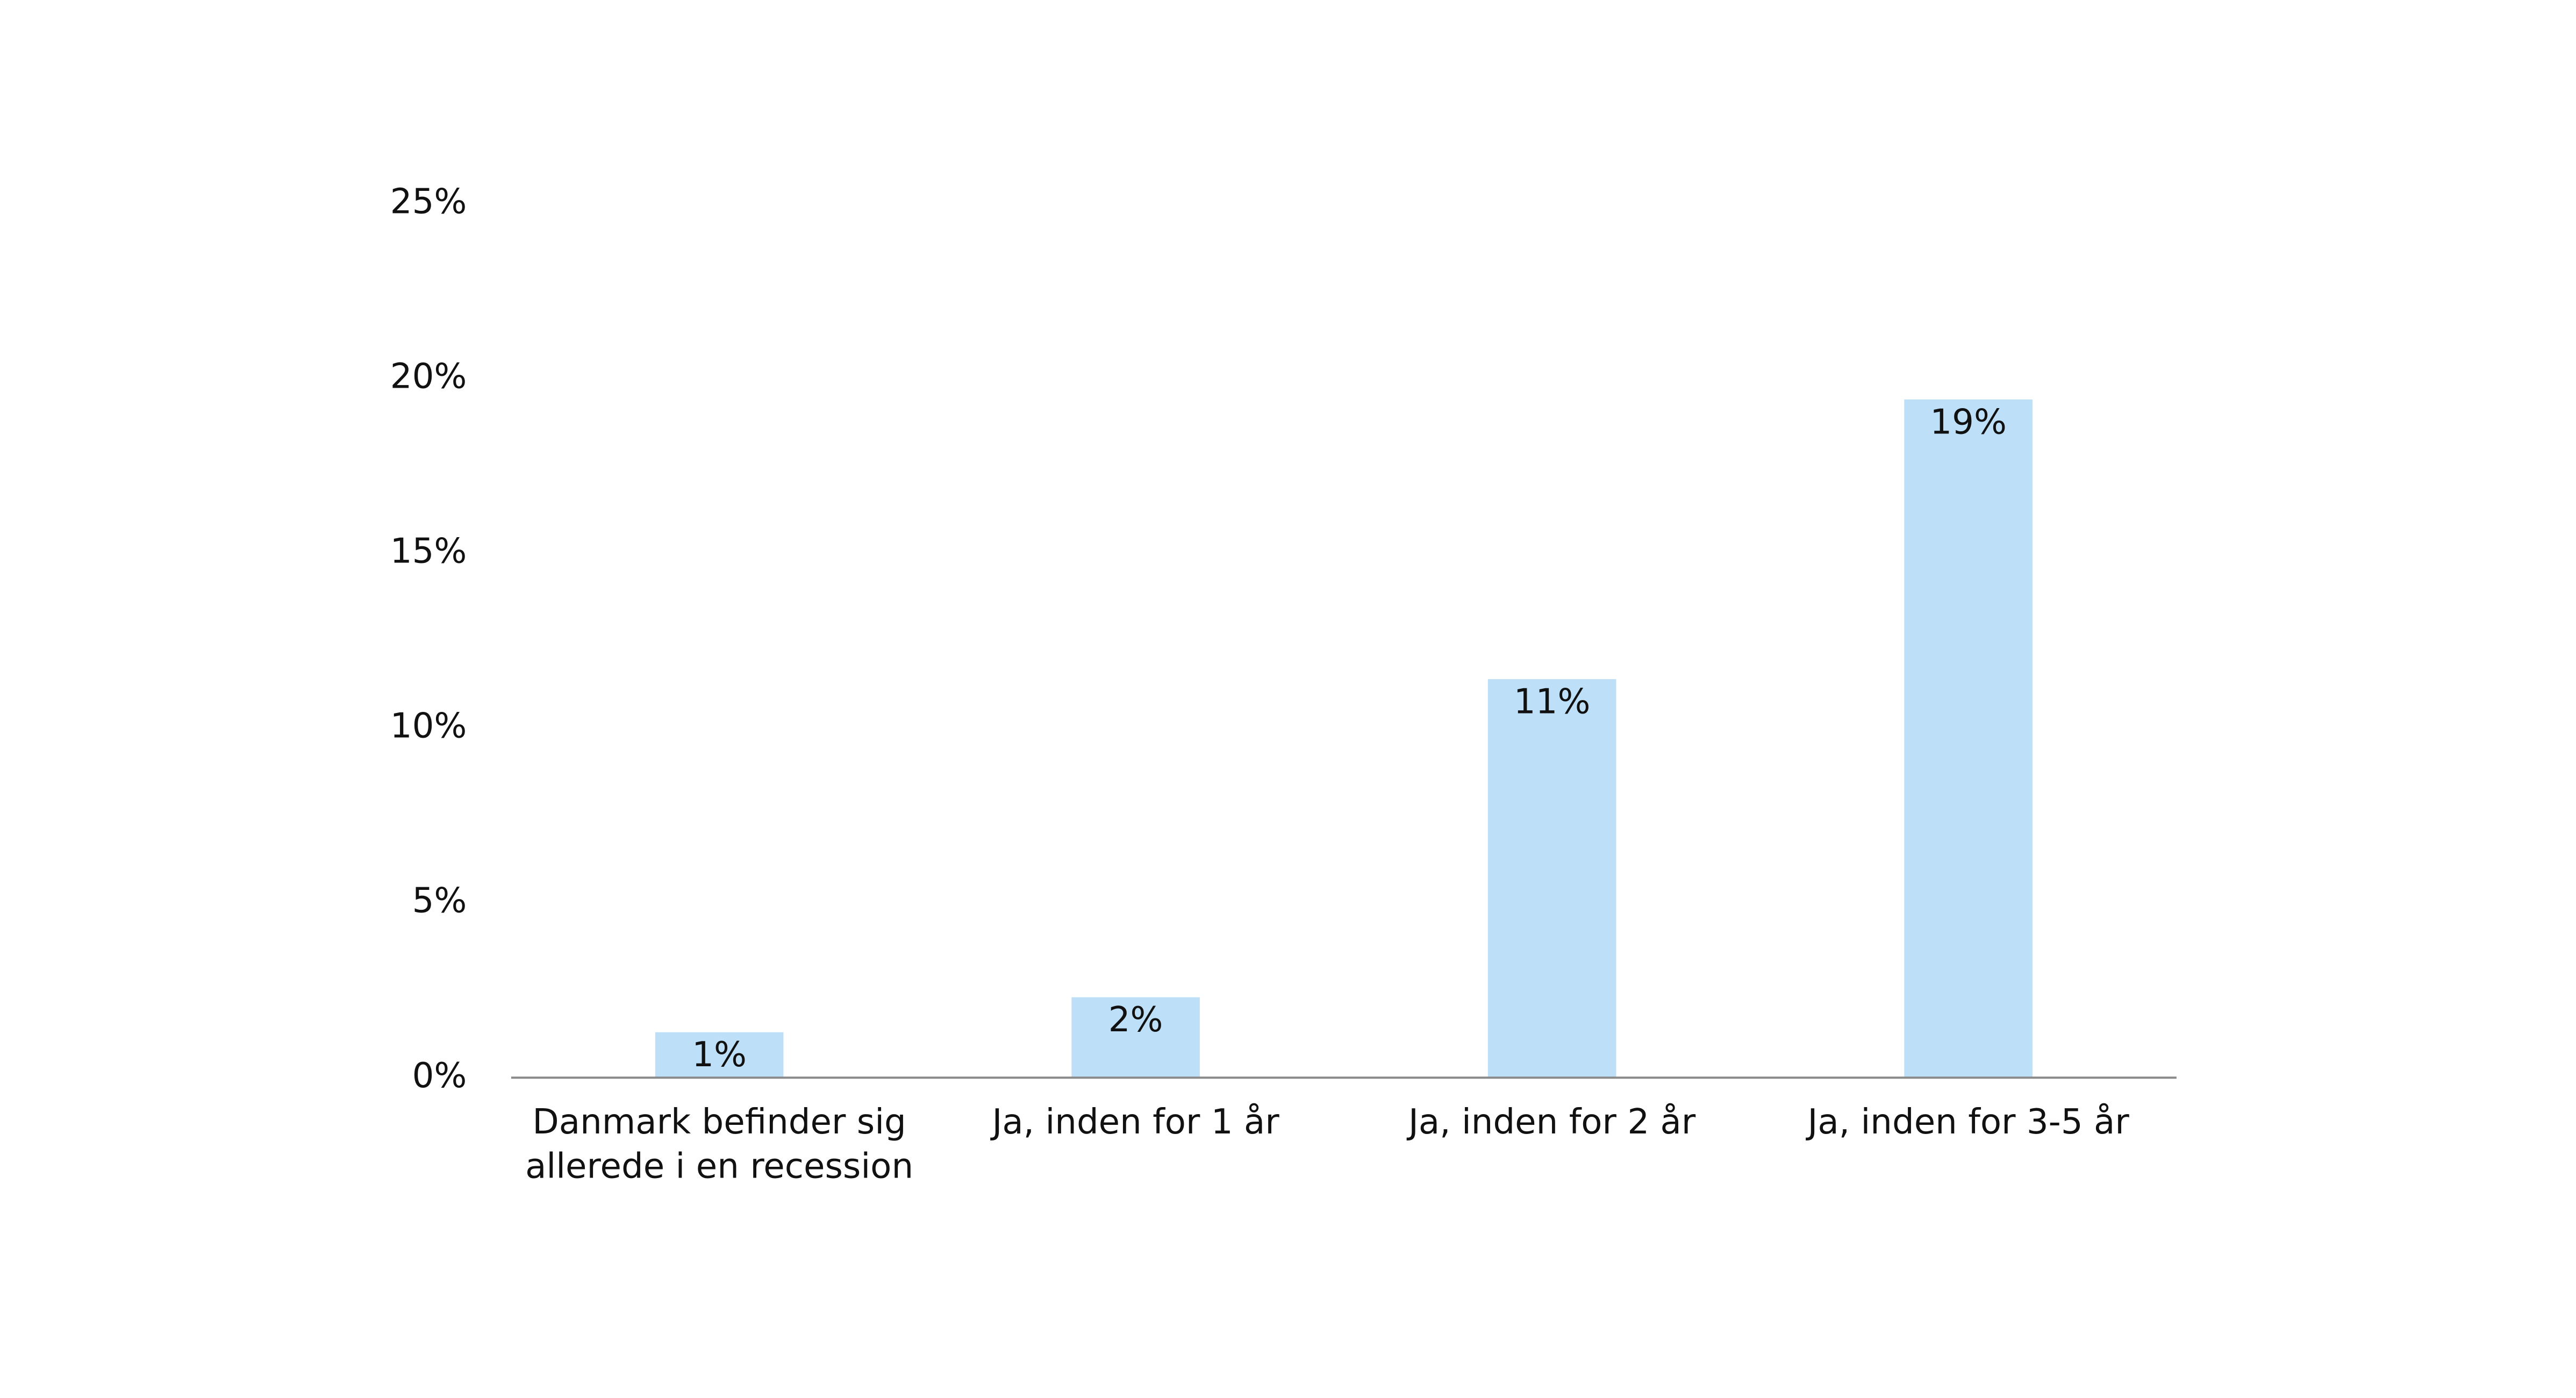 Image resolution: width=2576 pixels, height=1398 pixels. I want to click on y-tick-label: 20%, so click(428, 376).